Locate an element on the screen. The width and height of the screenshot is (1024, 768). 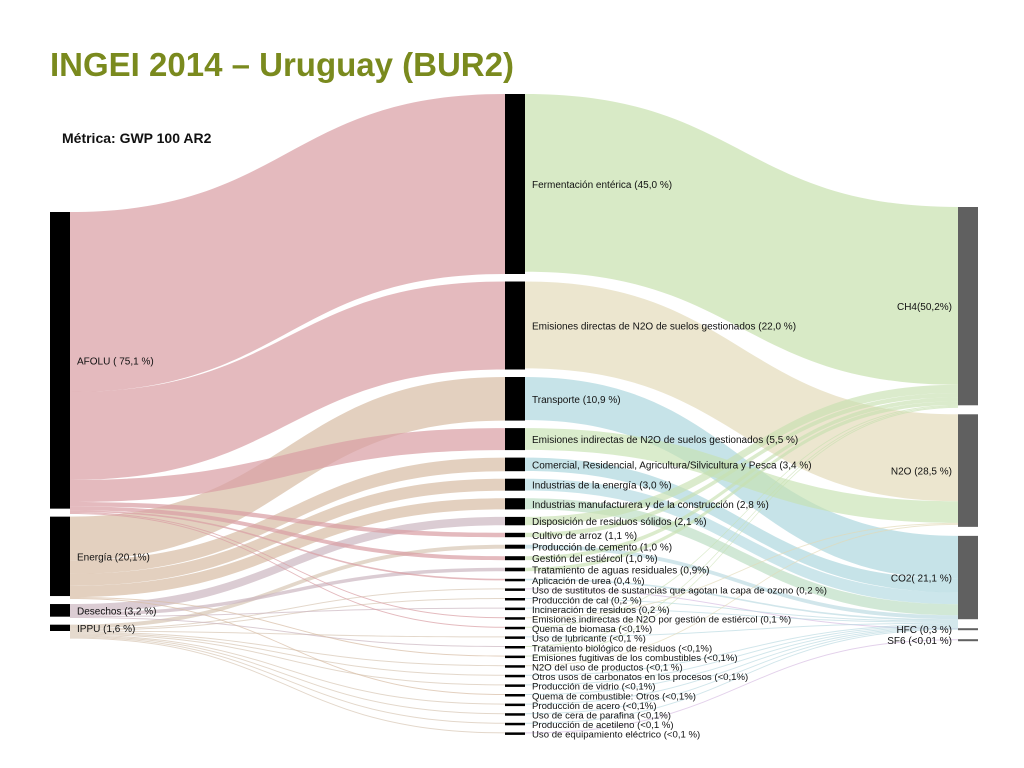
label-category: Aplicación de urea (0,4 %) is located at coordinates (588, 581).